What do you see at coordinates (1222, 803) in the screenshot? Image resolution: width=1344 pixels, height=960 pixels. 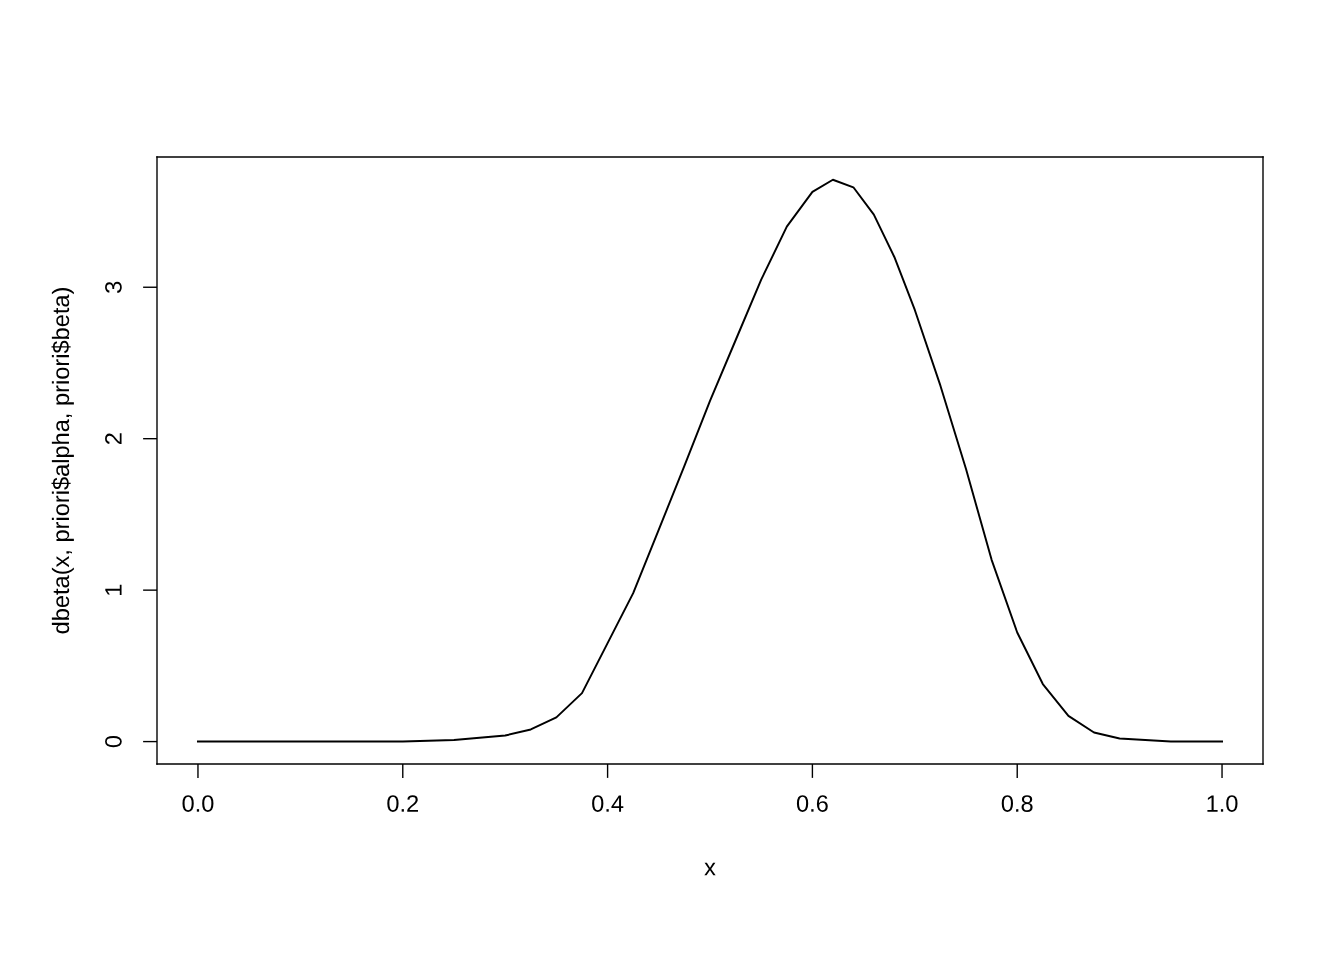 I see `x-tick-label: 1.0` at bounding box center [1222, 803].